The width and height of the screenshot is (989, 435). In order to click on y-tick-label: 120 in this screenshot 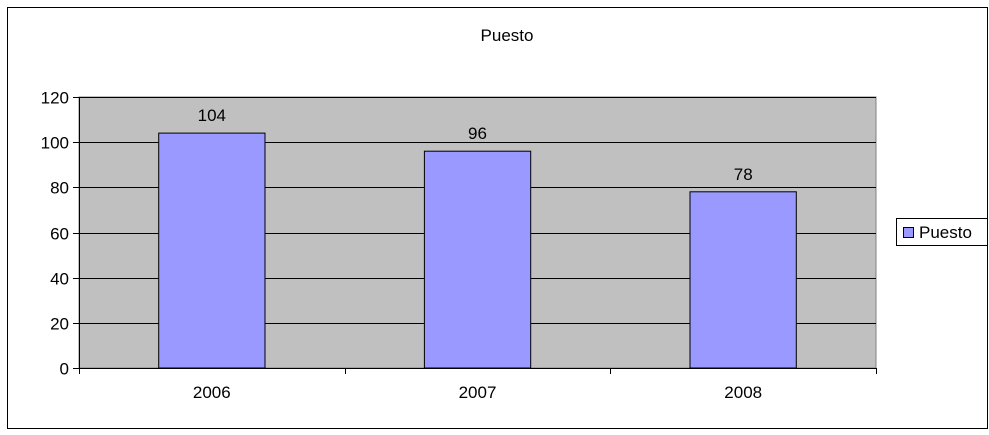, I will do `click(55, 98)`.